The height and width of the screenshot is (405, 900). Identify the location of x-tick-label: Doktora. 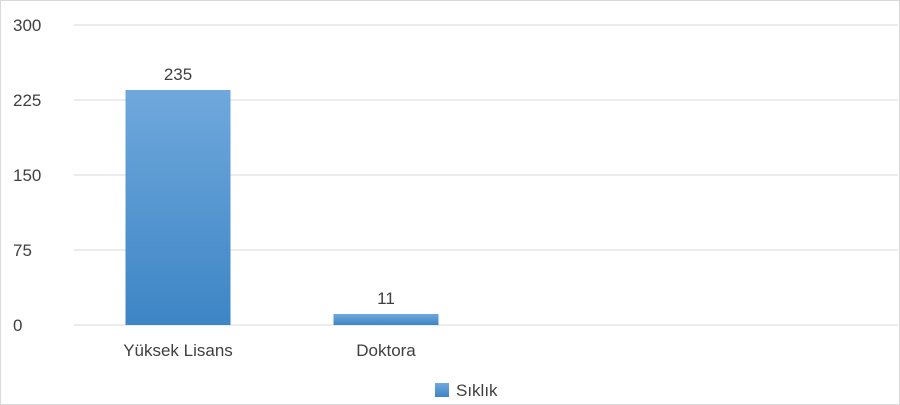
(386, 350).